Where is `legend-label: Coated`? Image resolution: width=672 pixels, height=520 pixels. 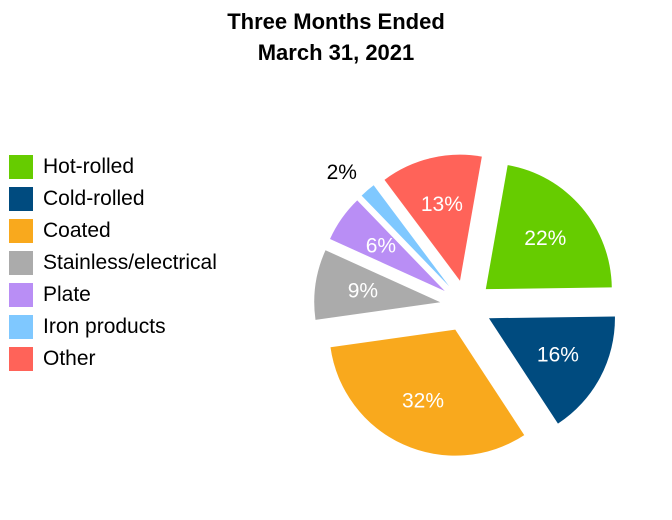
legend-label: Coated is located at coordinates (77, 230).